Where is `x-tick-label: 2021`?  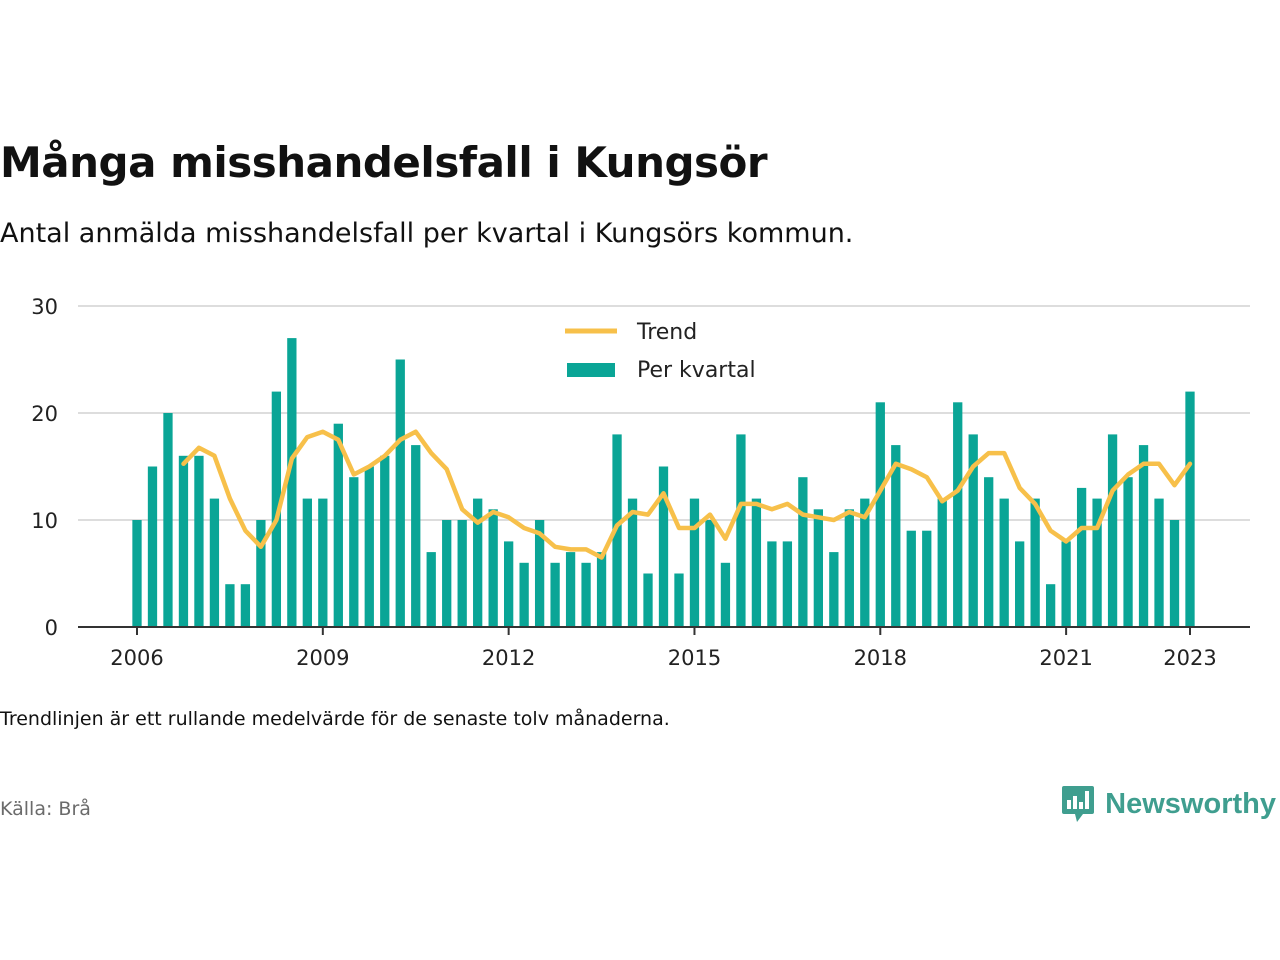 x-tick-label: 2021 is located at coordinates (1065, 658).